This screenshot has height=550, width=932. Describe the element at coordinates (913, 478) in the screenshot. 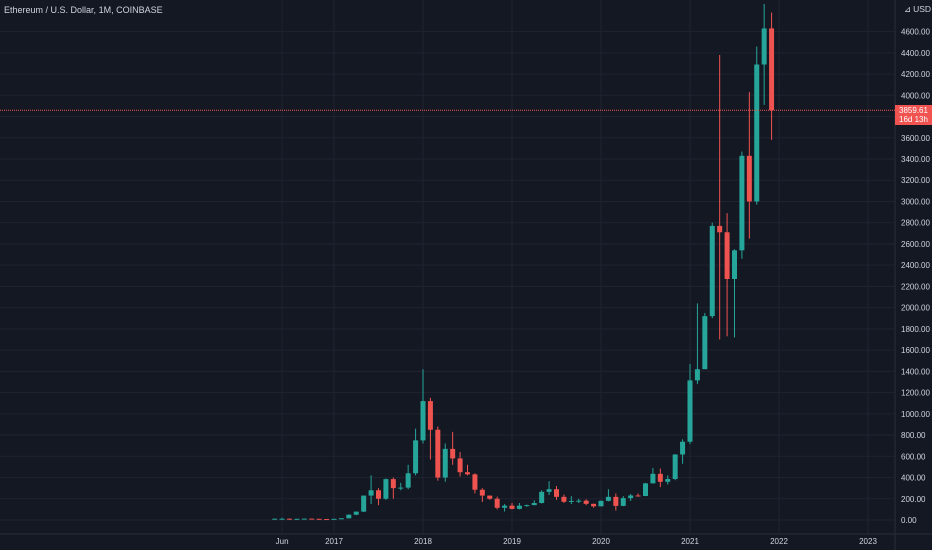

I see `y-tick-label: 400.00` at that location.